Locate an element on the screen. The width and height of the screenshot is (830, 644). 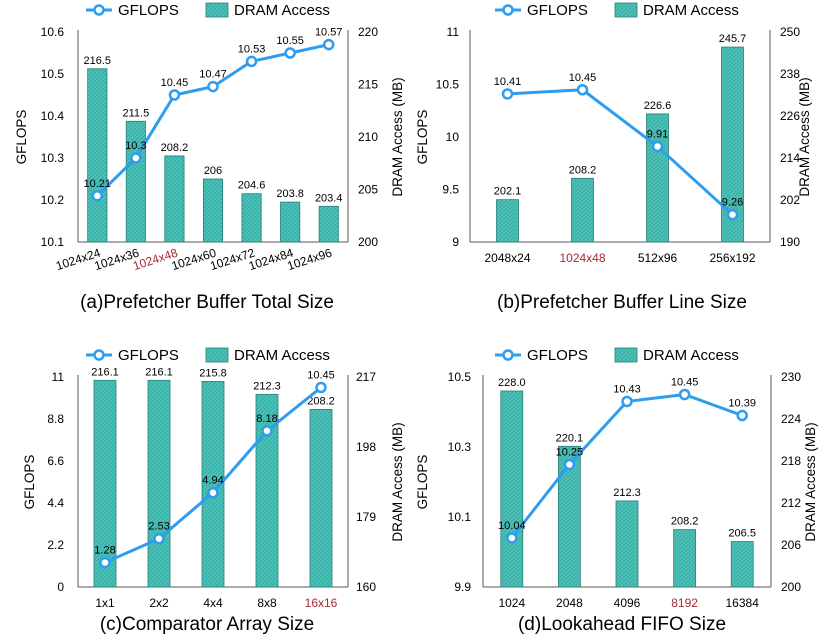
left-tick-label: 10.4 is located at coordinates (53, 116).